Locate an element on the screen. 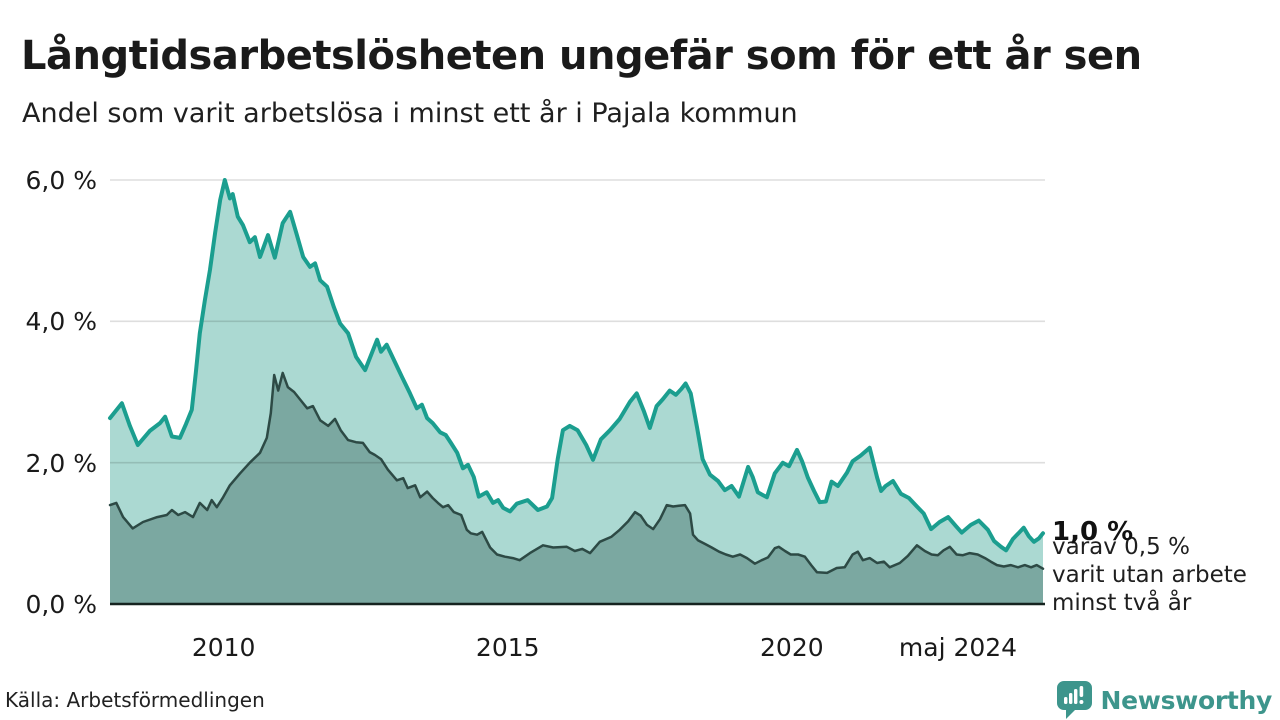 The image size is (1280, 720). newsworthy-logo: Newsworthy is located at coordinates (1164, 700).